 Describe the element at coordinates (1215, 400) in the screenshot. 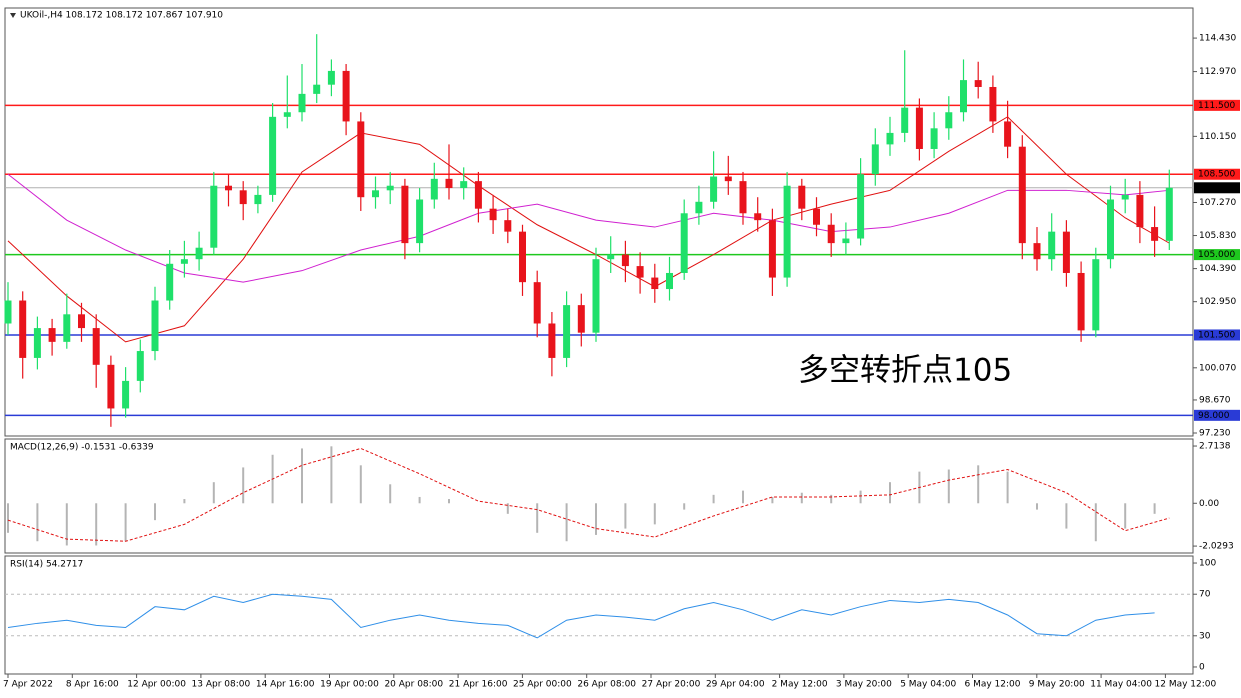

I see `y-tick-label: 98.670` at that location.